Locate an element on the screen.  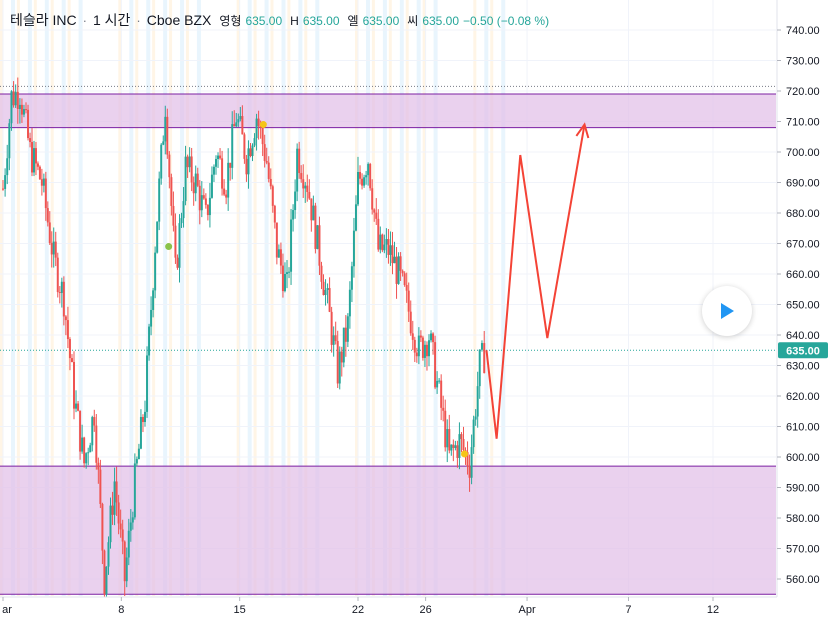
time-tick-label: ar is located at coordinates (7, 610).